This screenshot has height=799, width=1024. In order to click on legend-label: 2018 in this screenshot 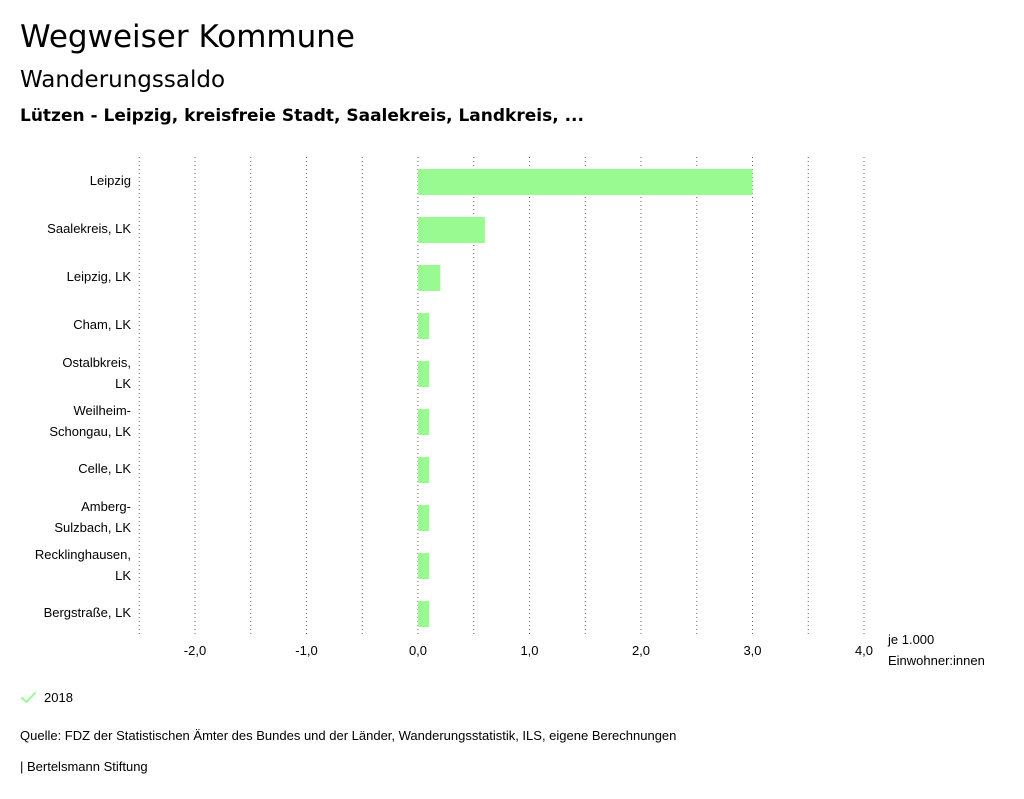, I will do `click(58, 697)`.